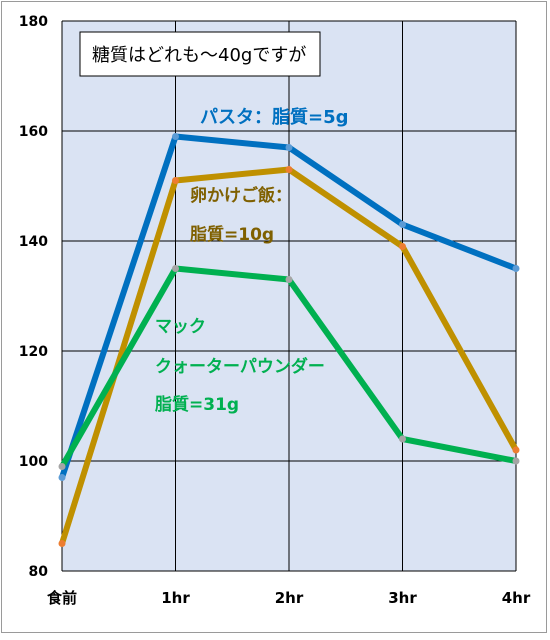 This screenshot has width=550, height=640. I want to click on y-tick-label: 160, so click(33, 132).